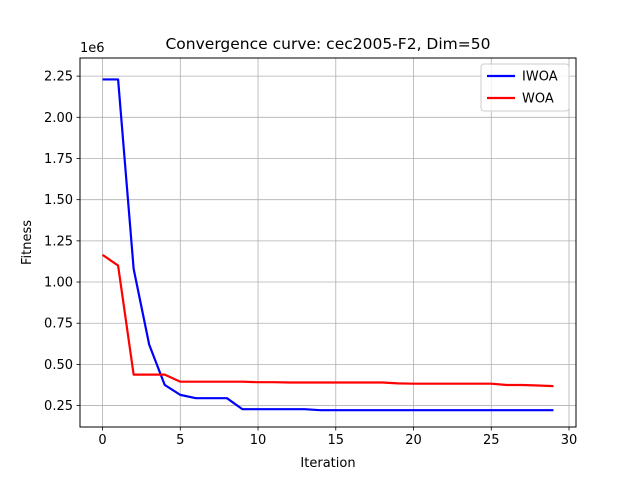 The width and height of the screenshot is (640, 480). I want to click on legend: IWOA WOA, so click(525, 87).